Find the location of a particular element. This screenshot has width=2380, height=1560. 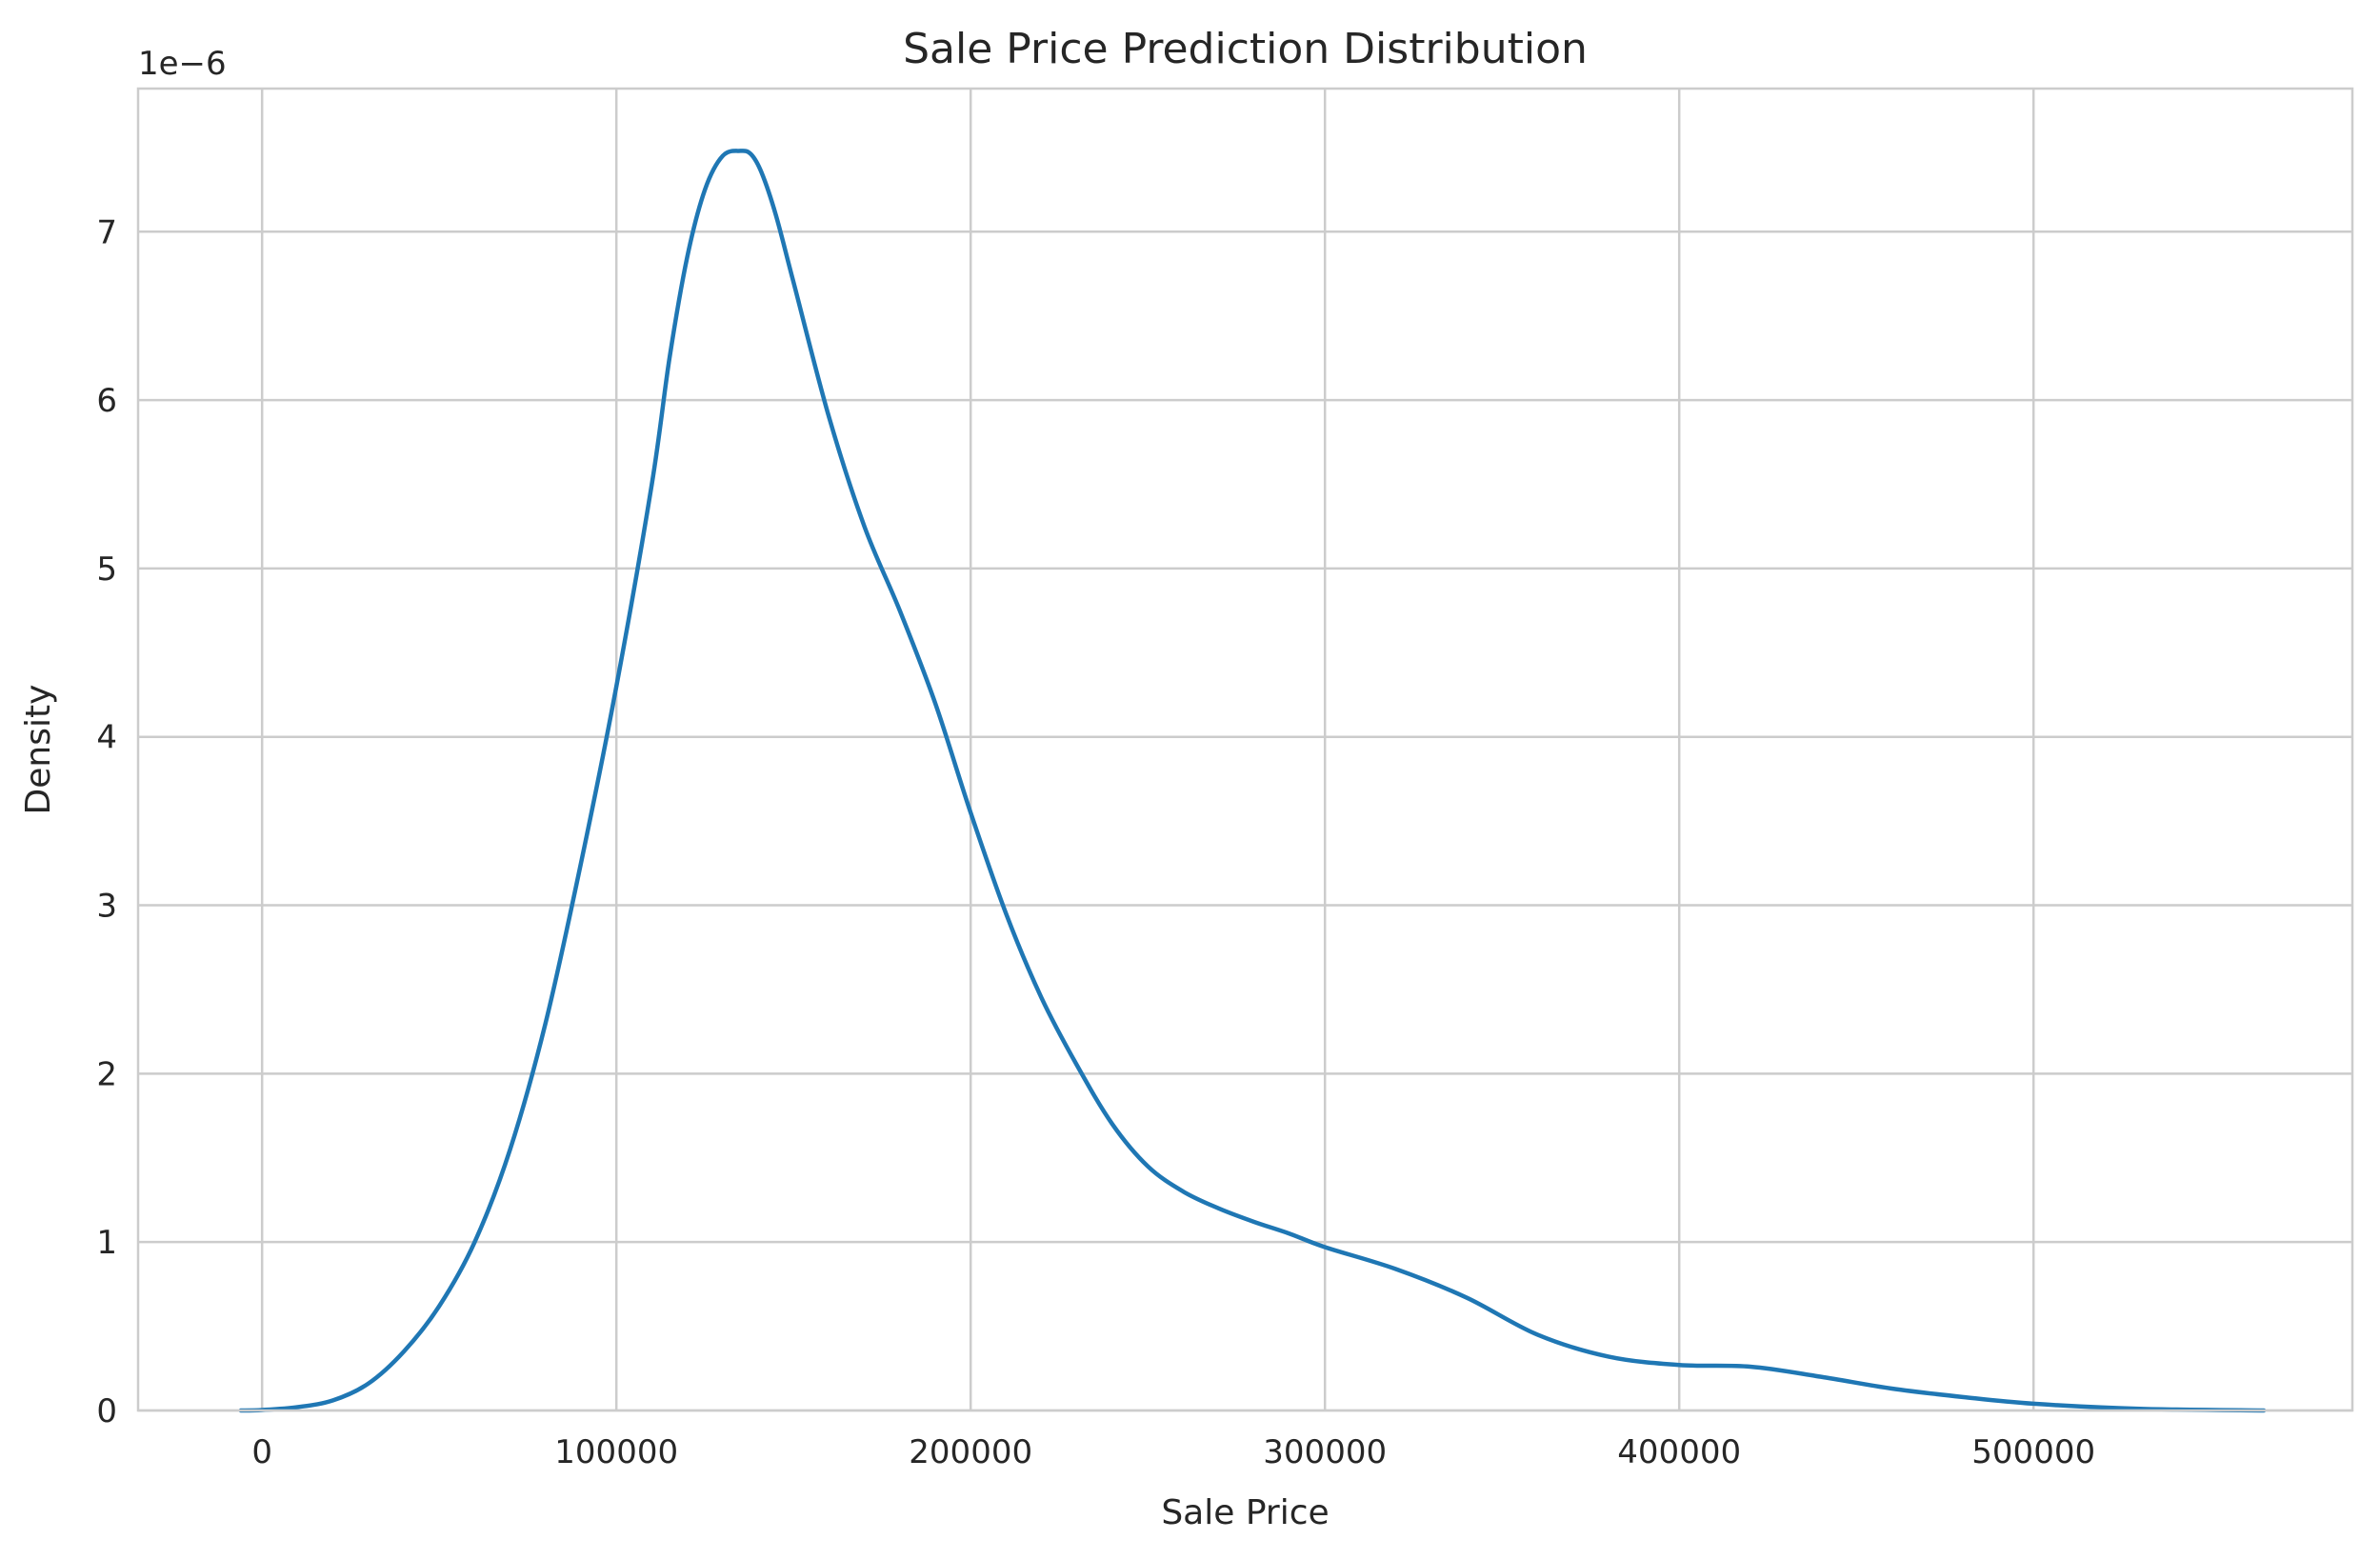

y-tick-label: 5 is located at coordinates (106, 569).